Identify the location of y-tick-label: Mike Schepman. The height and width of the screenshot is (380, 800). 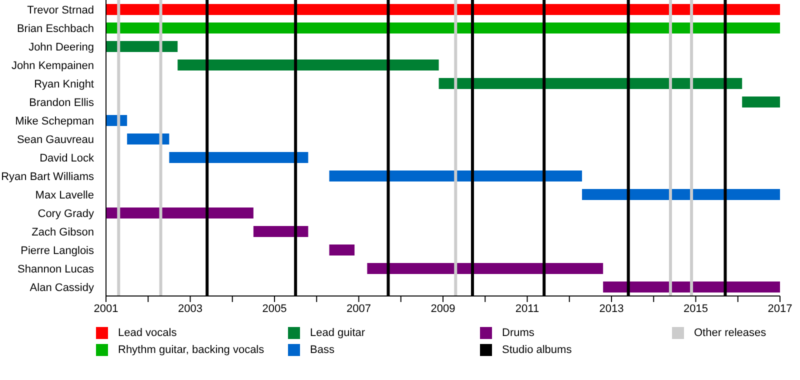
(54, 121).